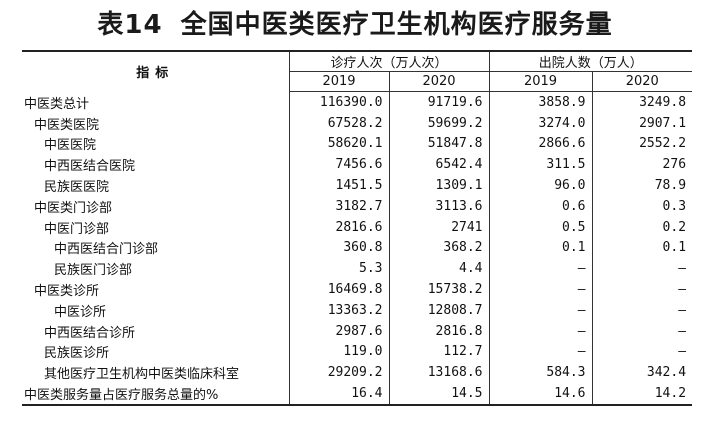 This screenshot has height=436, width=710. I want to click on row-value: 15738.2, so click(439, 289).